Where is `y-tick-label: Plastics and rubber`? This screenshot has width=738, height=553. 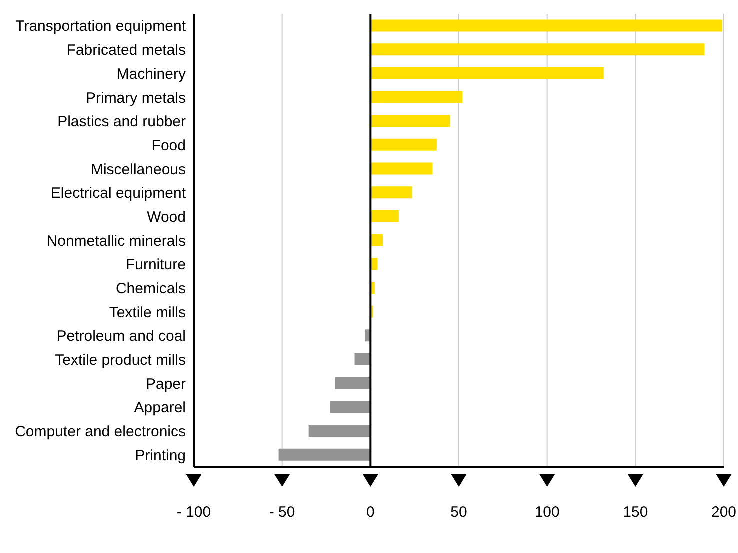 y-tick-label: Plastics and rubber is located at coordinates (122, 122).